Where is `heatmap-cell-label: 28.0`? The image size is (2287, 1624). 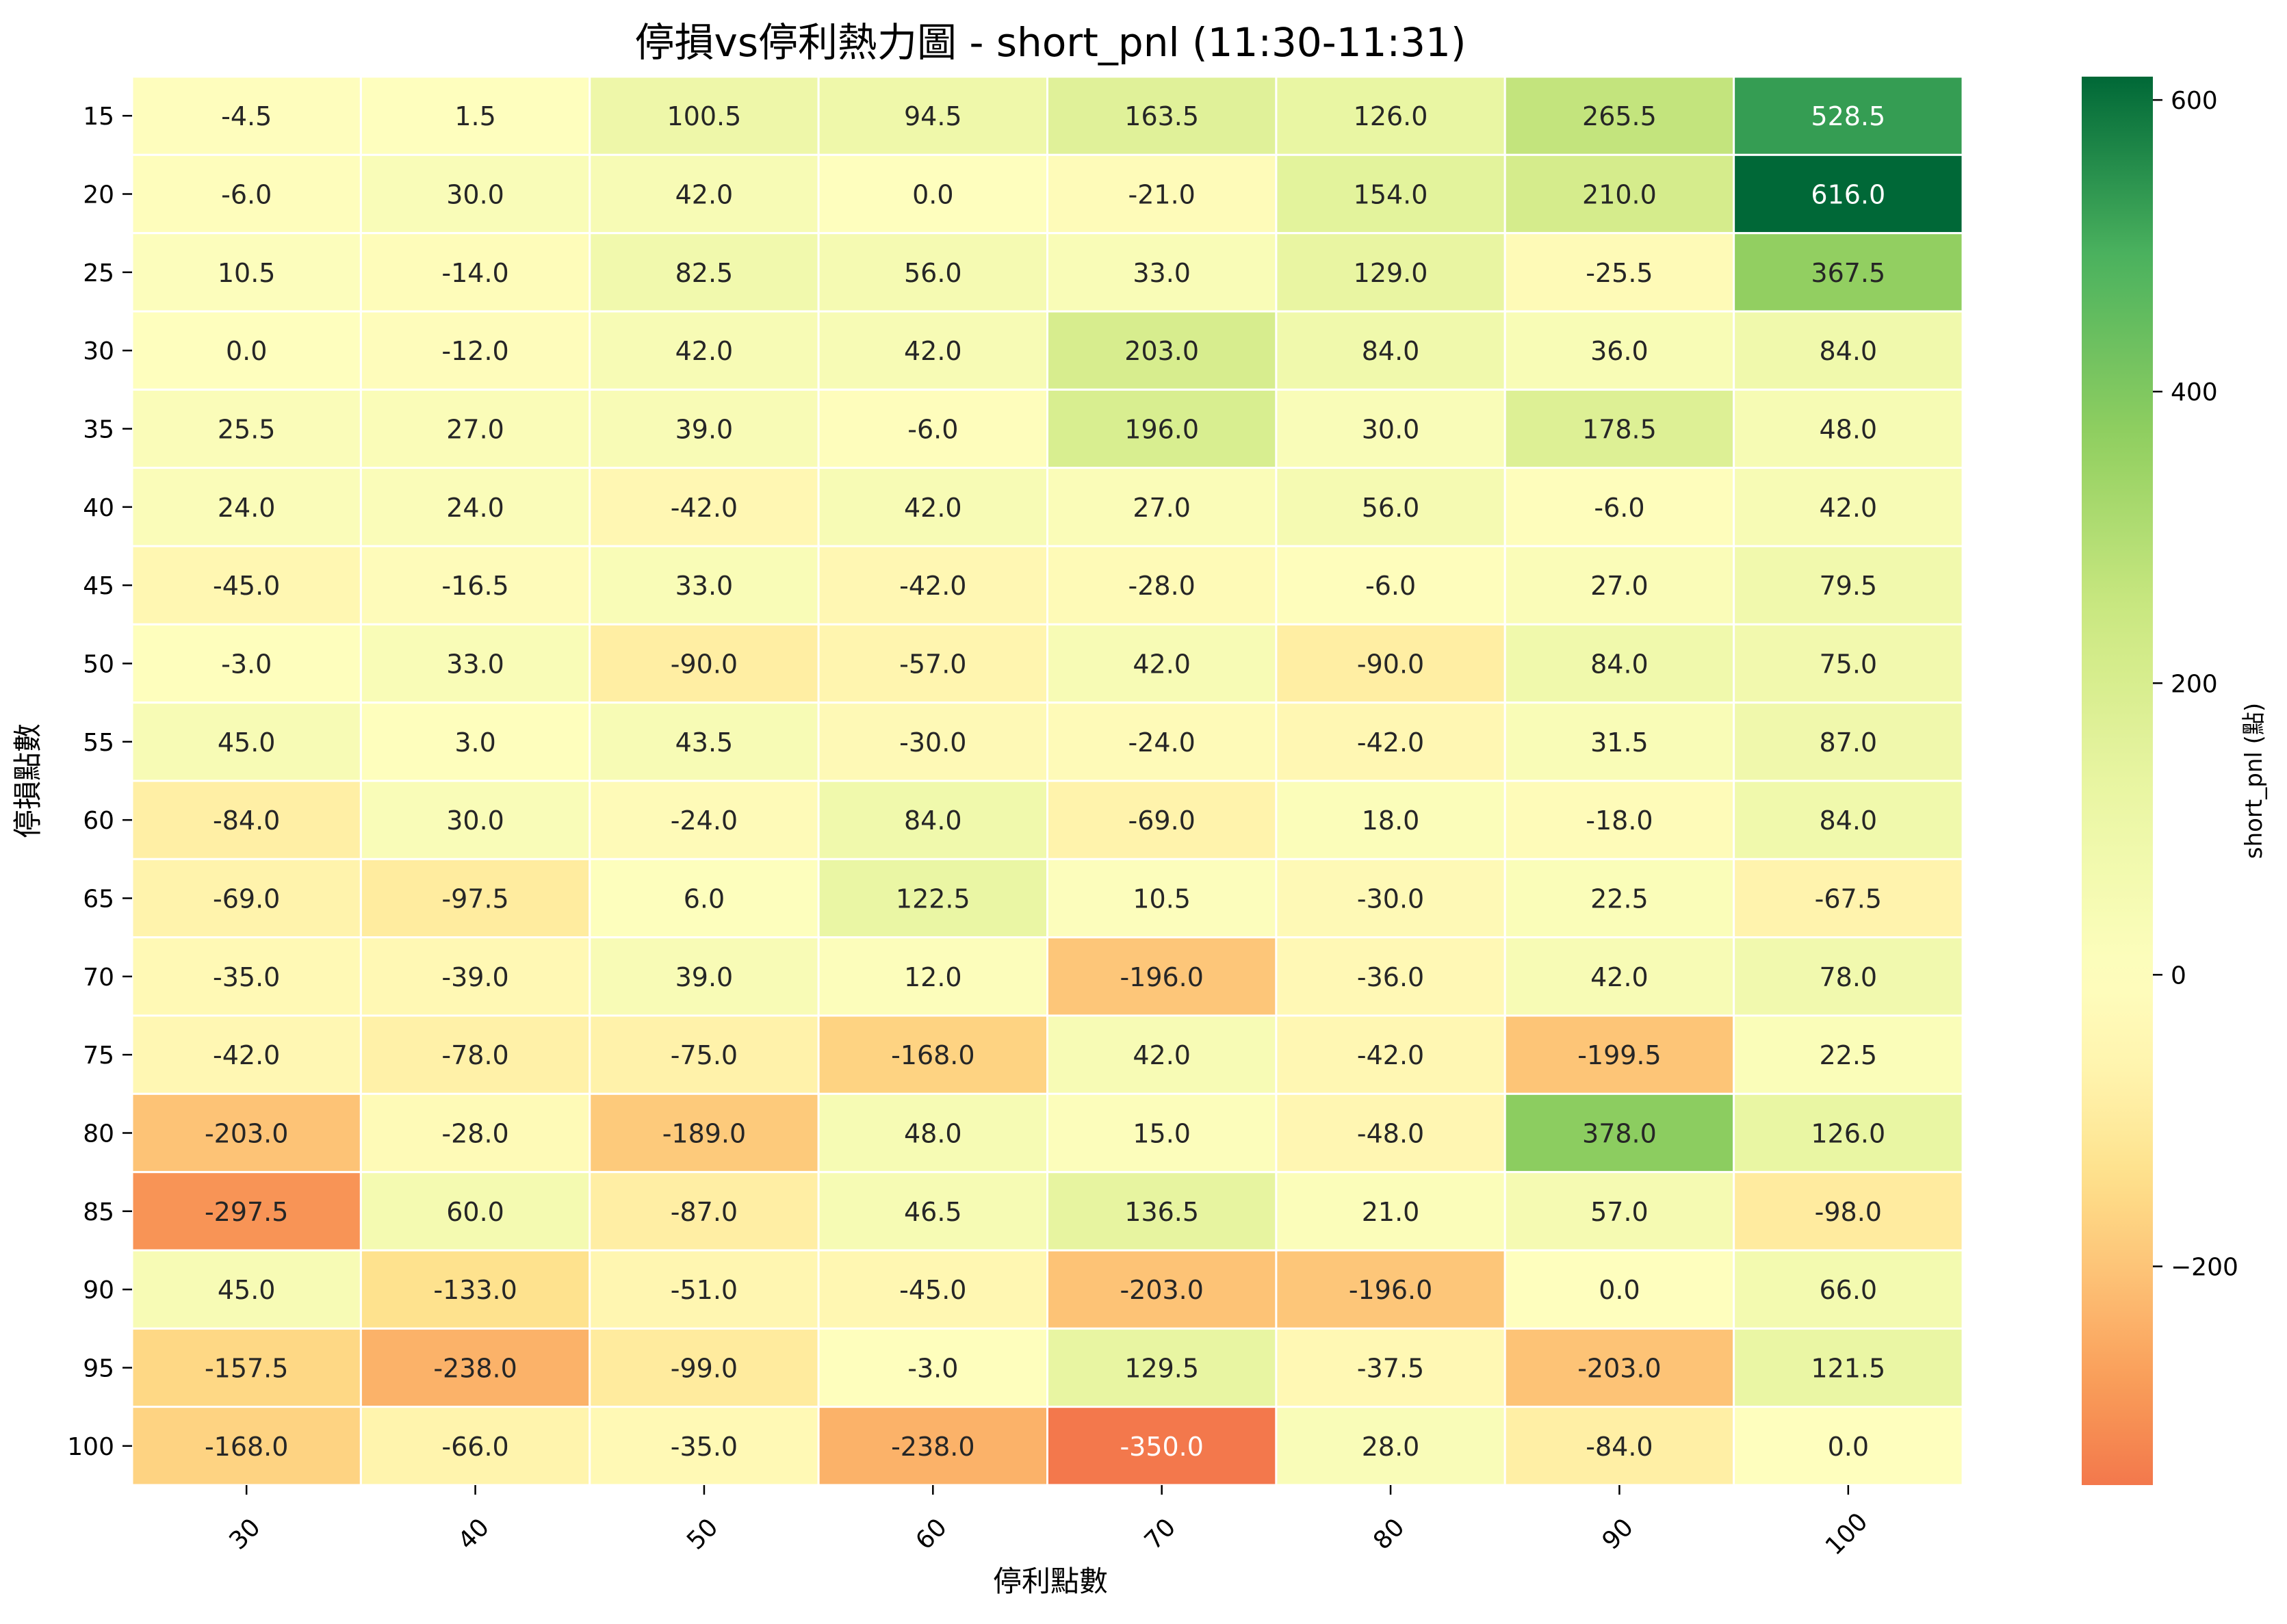
heatmap-cell-label: 28.0 is located at coordinates (1391, 1447).